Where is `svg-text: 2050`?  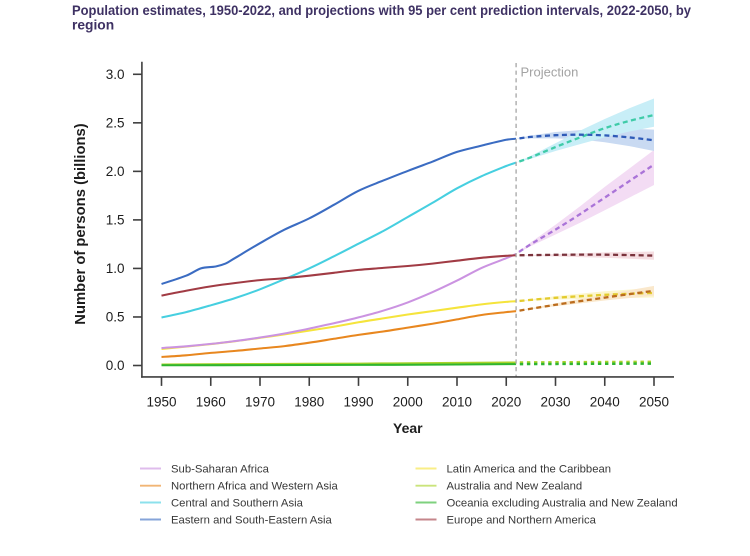 svg-text: 2050 is located at coordinates (654, 402).